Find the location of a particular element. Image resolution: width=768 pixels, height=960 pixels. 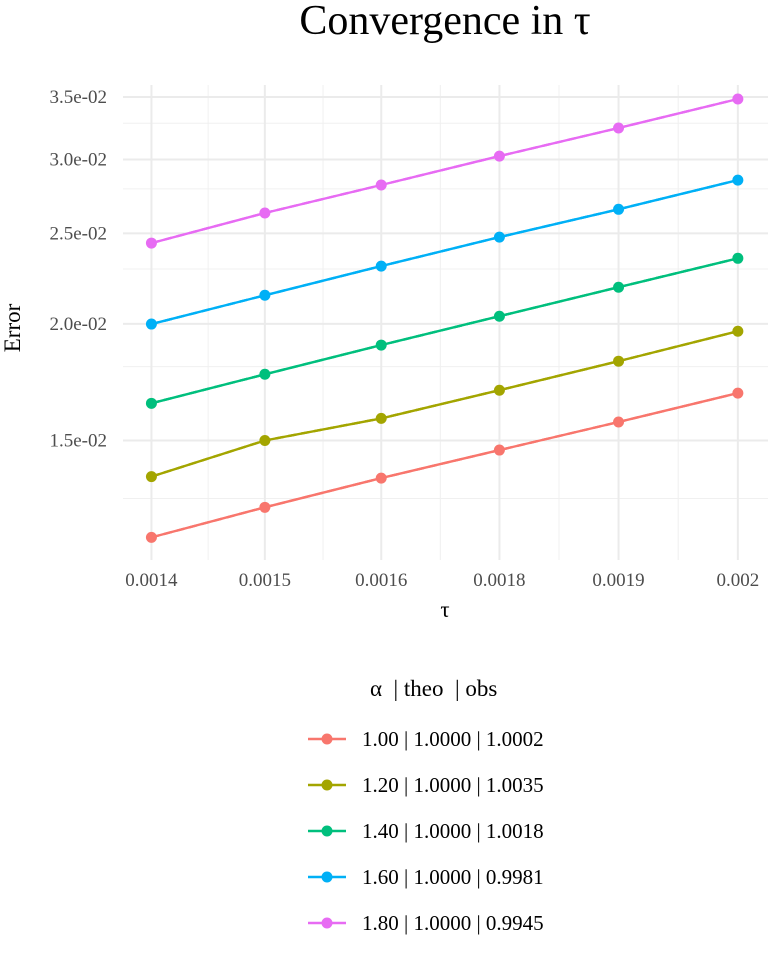

legend-label: 1.20 | 1.0000 | 1.0035 is located at coordinates (453, 785).